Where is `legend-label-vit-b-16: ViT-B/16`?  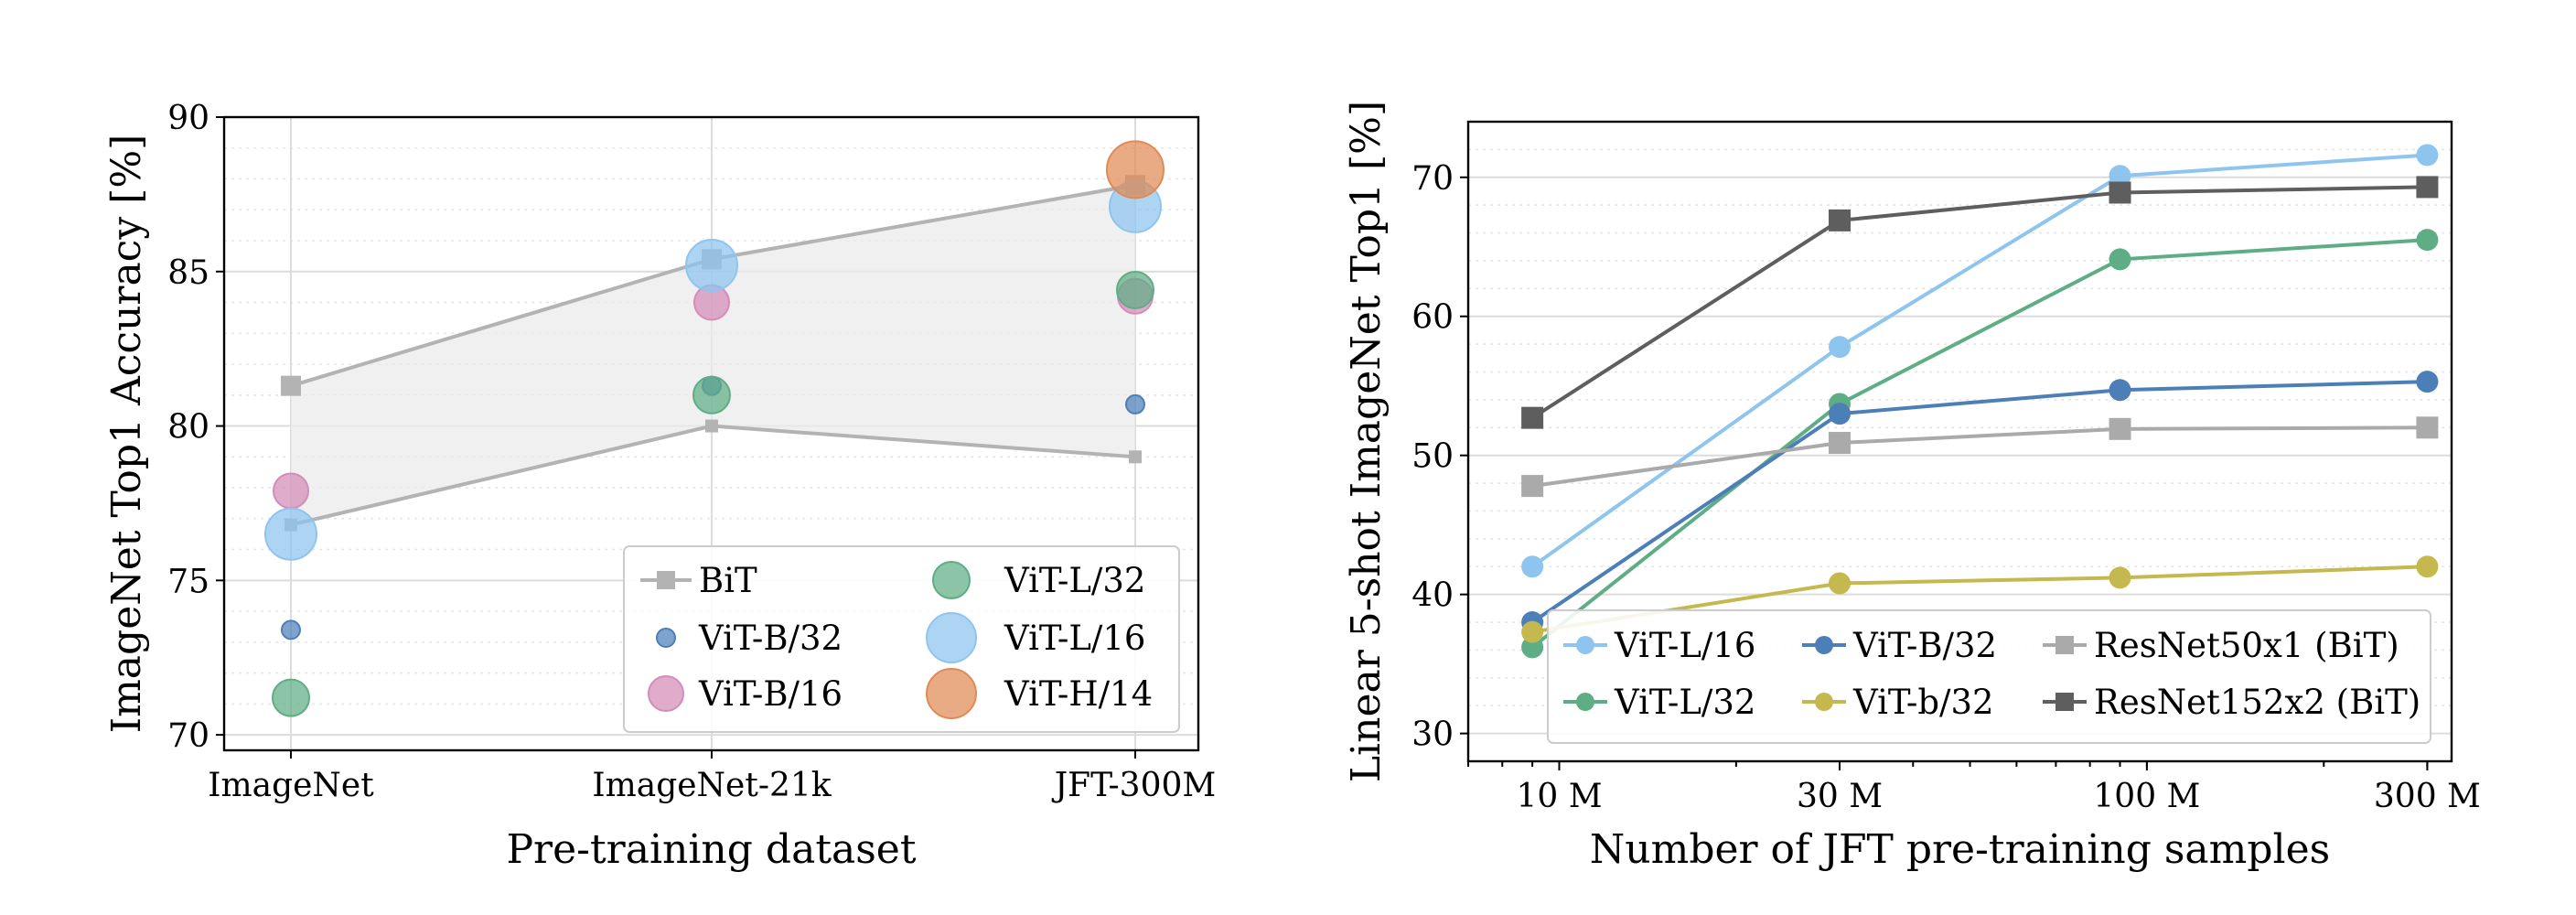
legend-label-vit-b-16: ViT-B/16 is located at coordinates (771, 694).